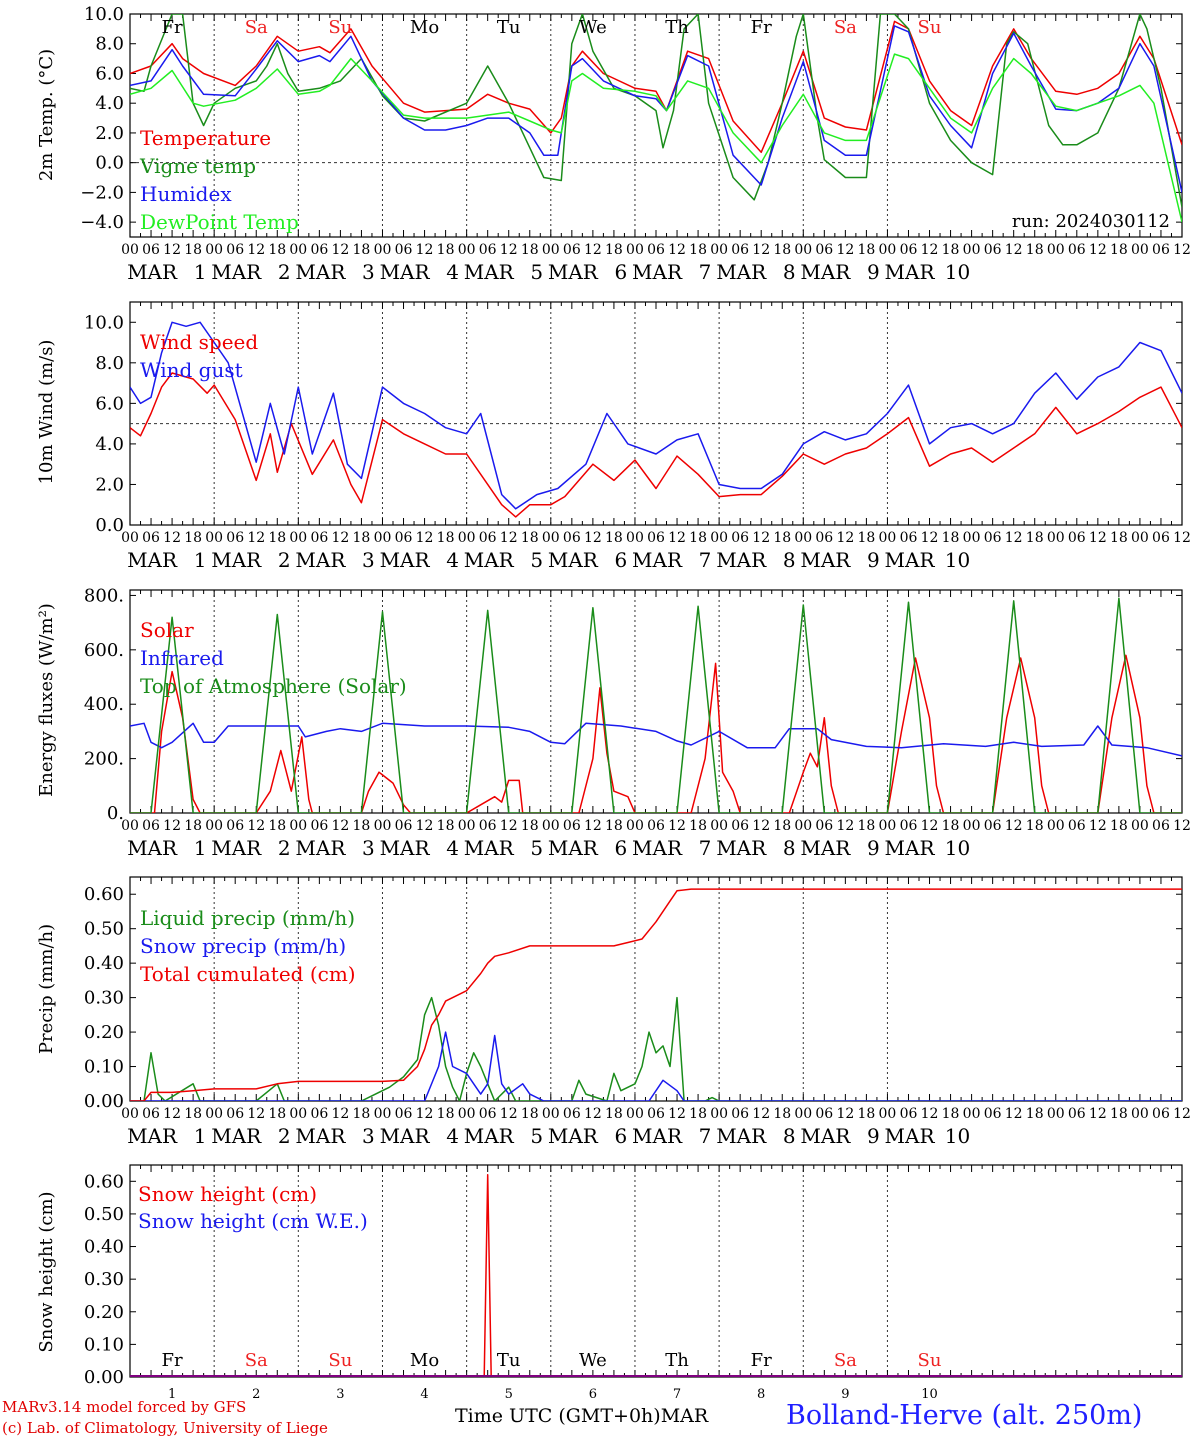  I want to click on x-day-number: 3, so click(368, 848).